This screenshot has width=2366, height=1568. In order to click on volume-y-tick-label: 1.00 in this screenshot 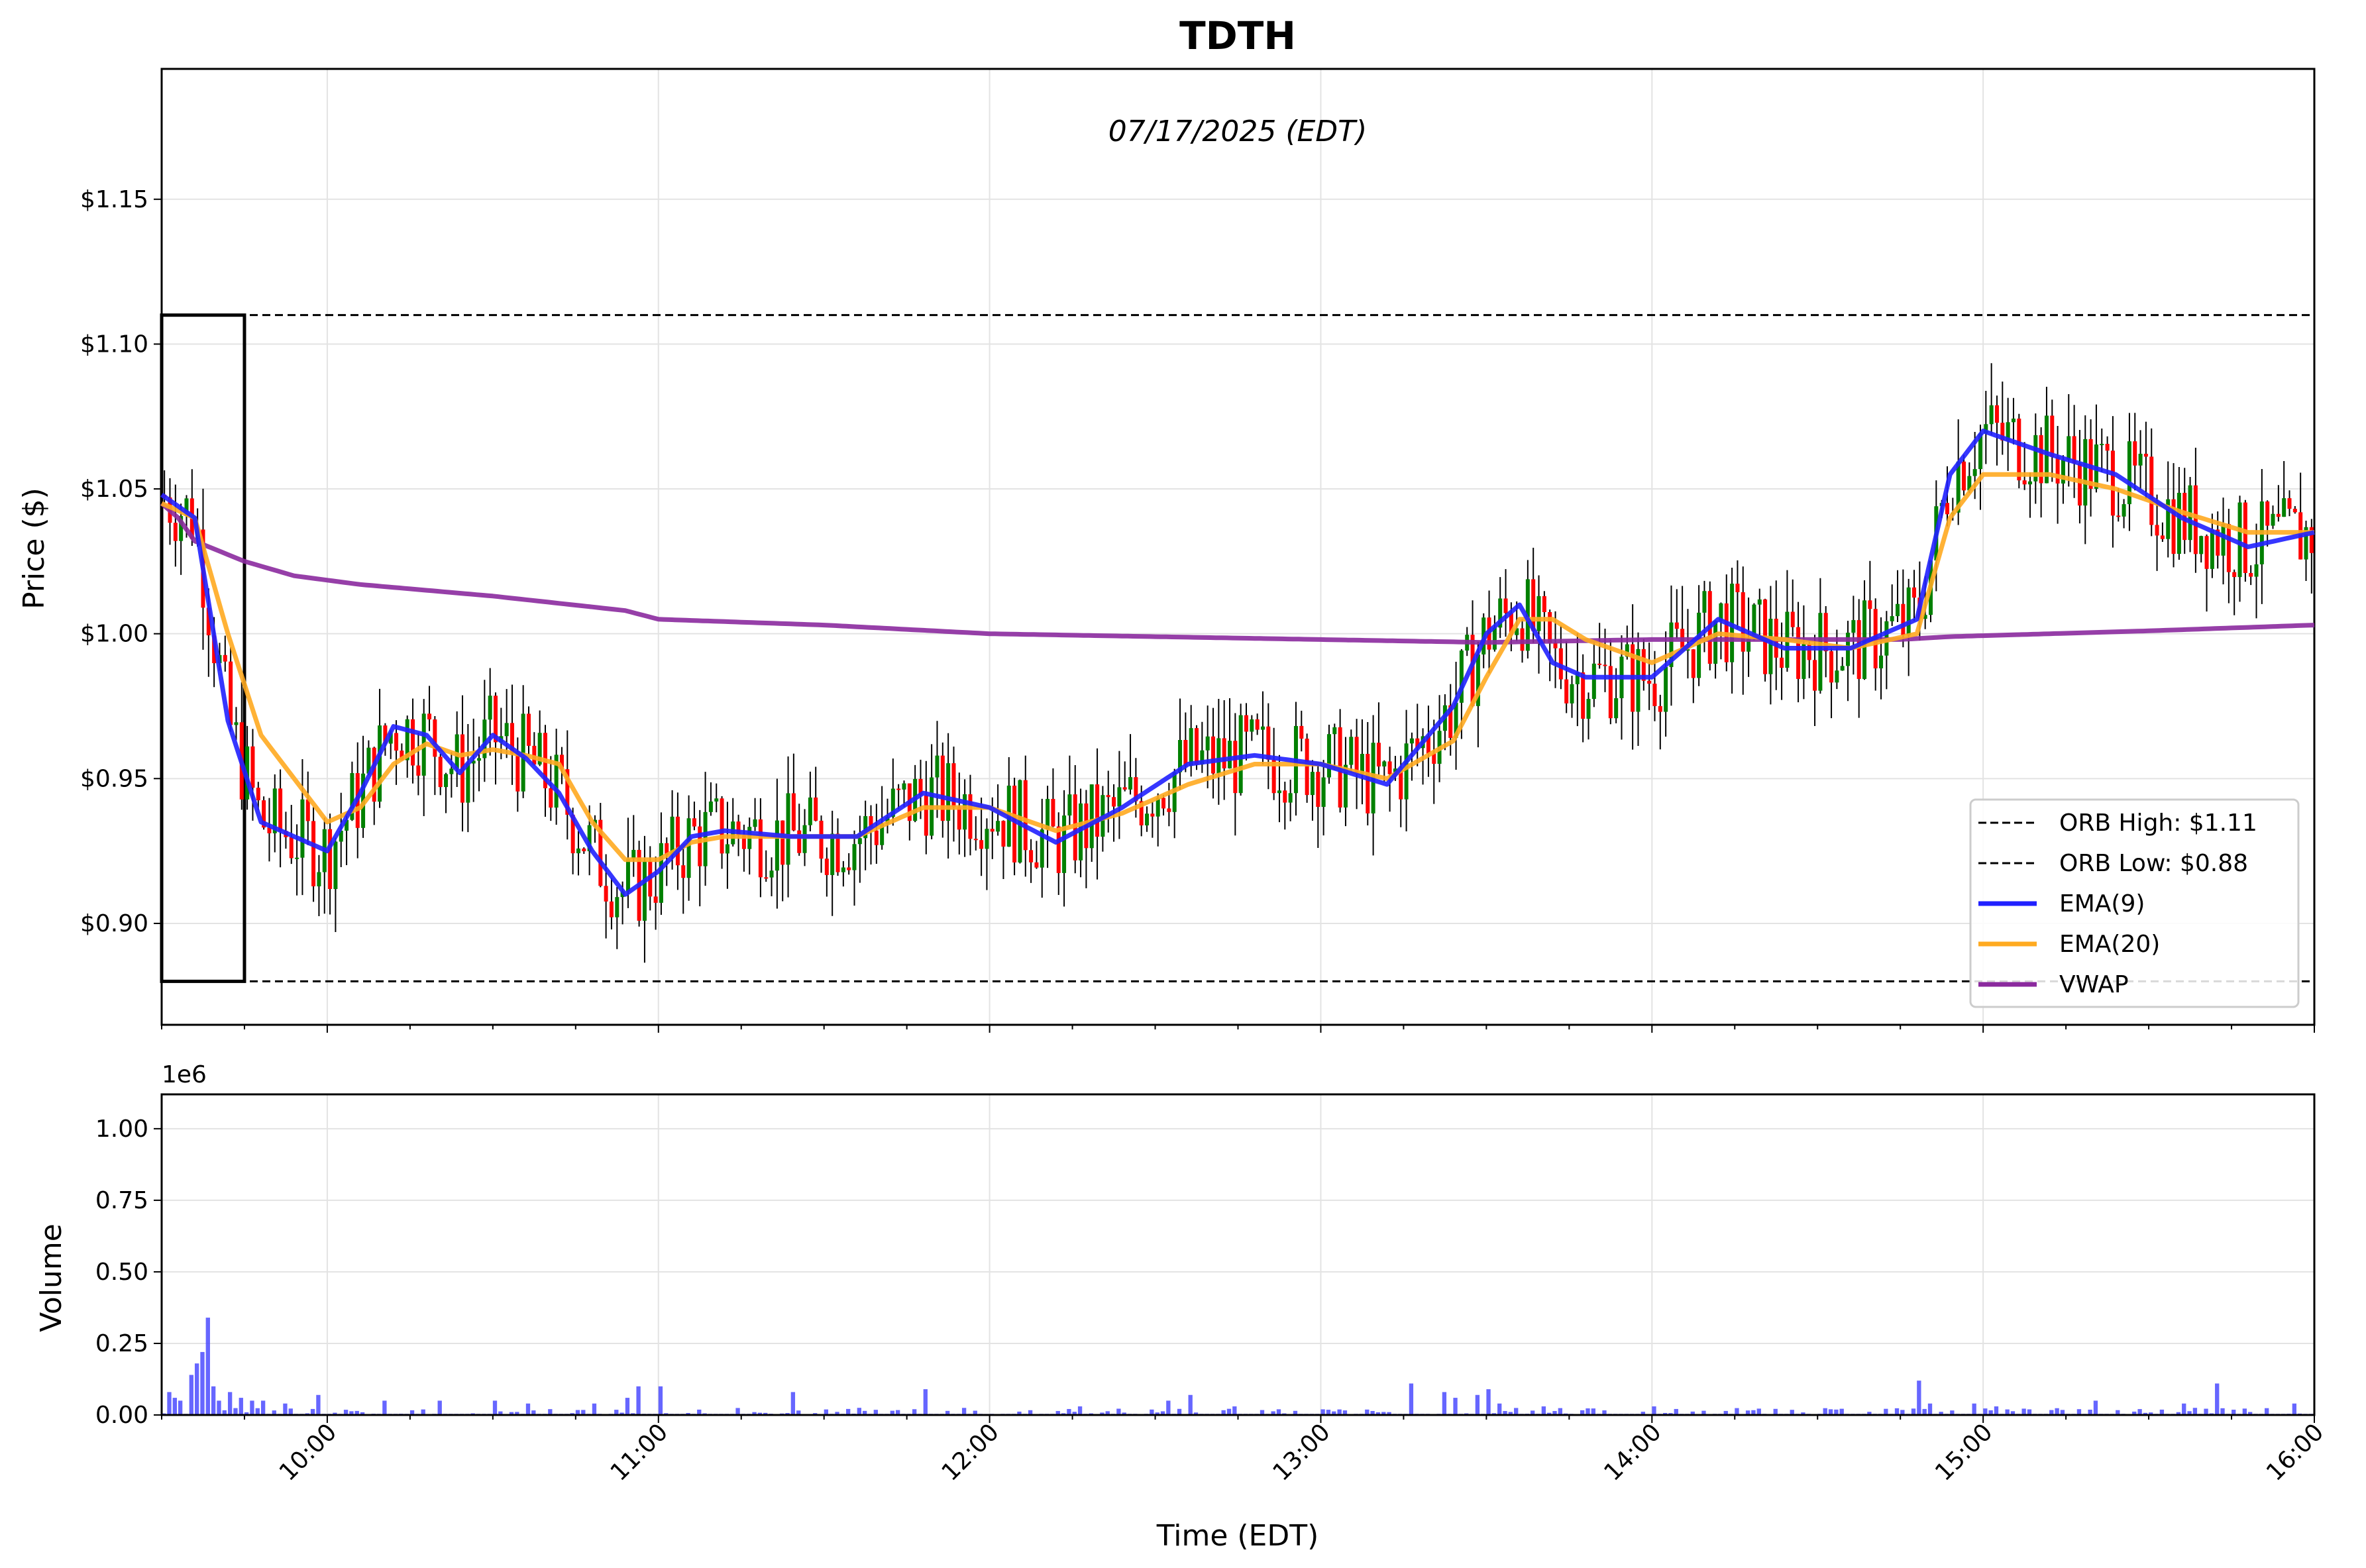, I will do `click(121, 1129)`.